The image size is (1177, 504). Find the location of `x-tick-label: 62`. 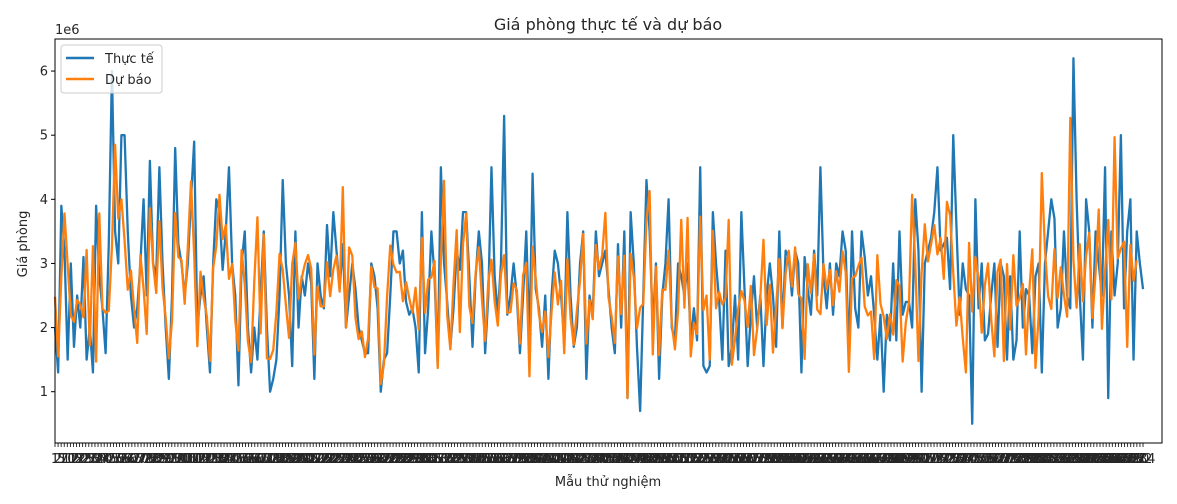

x-tick-label: 62 is located at coordinates (132, 459).